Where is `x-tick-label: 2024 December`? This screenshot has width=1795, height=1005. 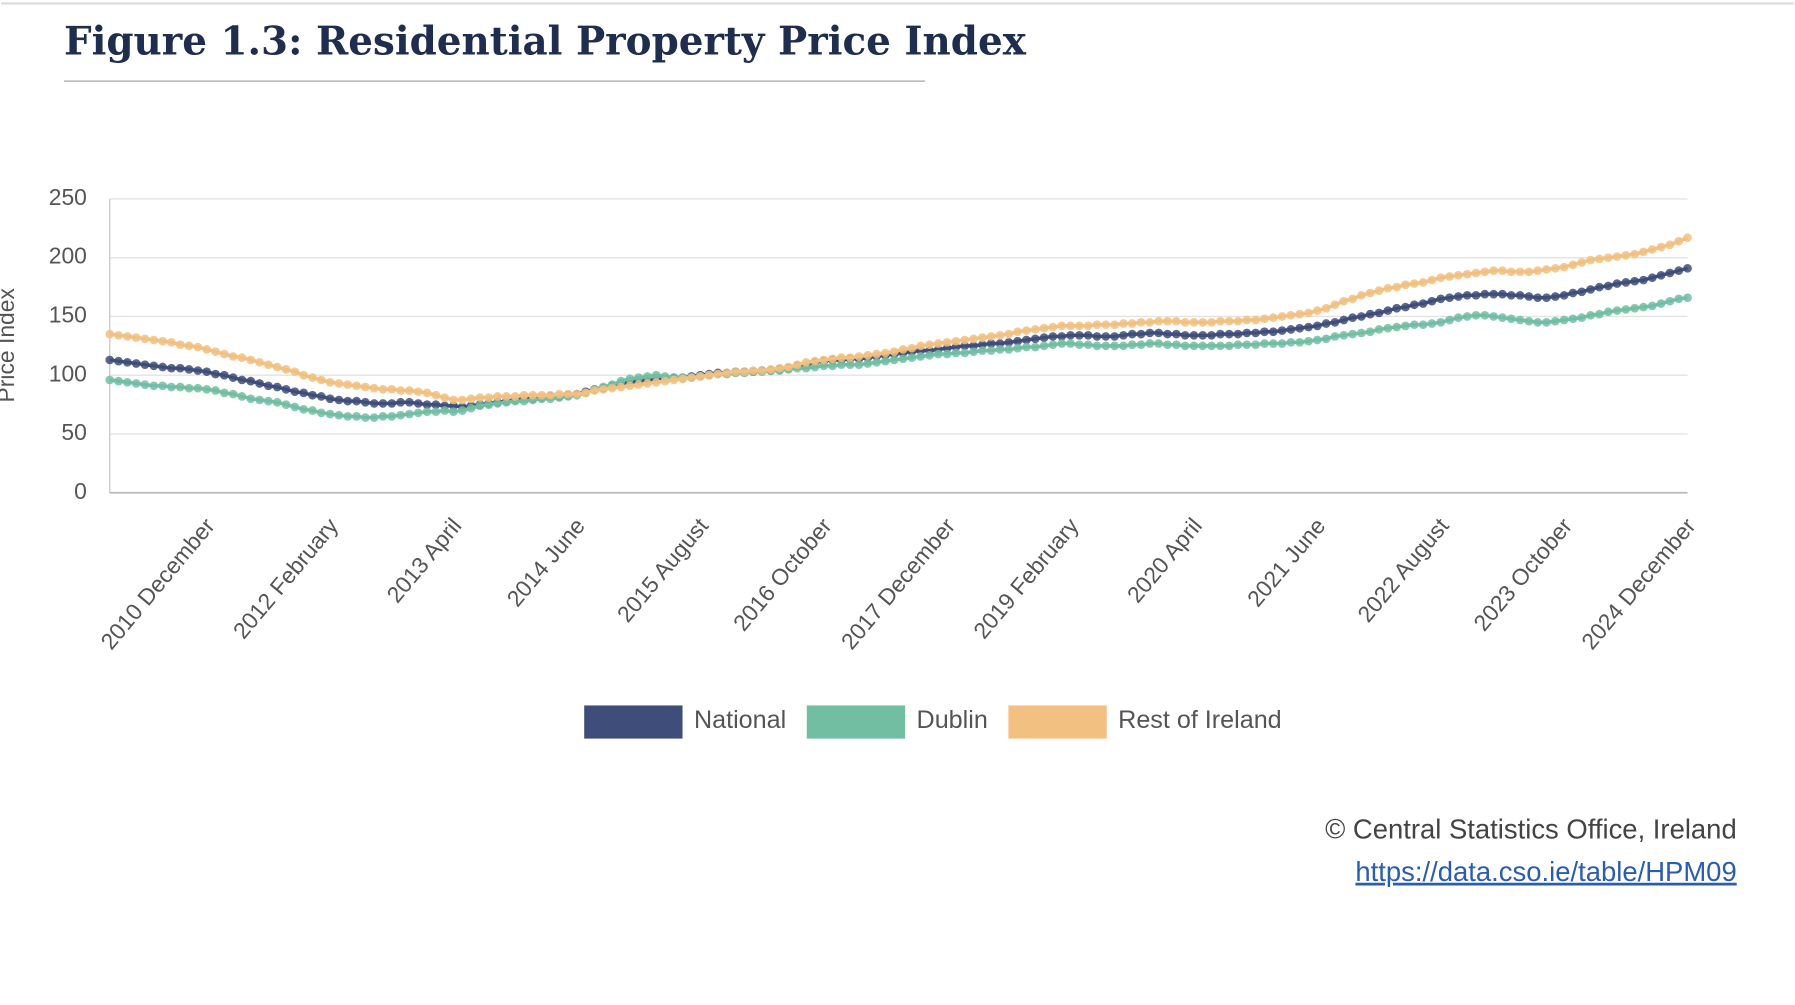 x-tick-label: 2024 December is located at coordinates (1638, 584).